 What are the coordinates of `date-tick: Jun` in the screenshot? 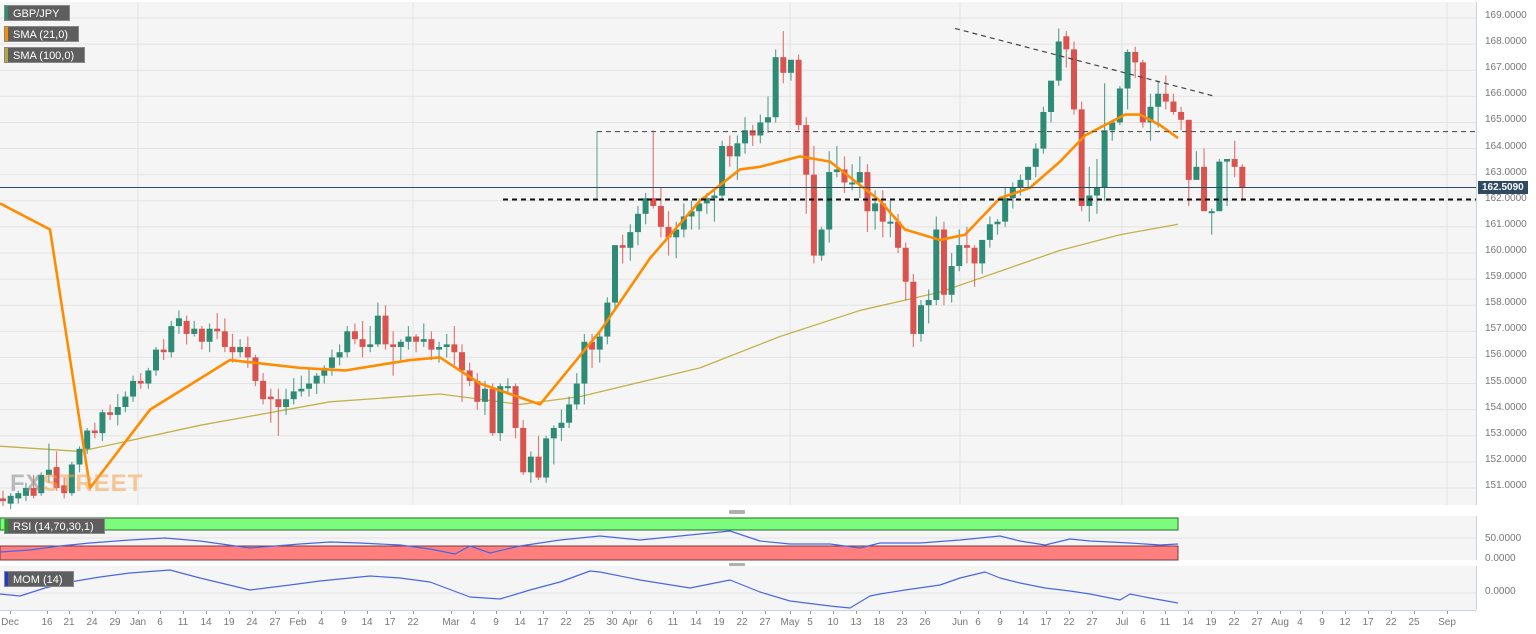 It's located at (960, 622).